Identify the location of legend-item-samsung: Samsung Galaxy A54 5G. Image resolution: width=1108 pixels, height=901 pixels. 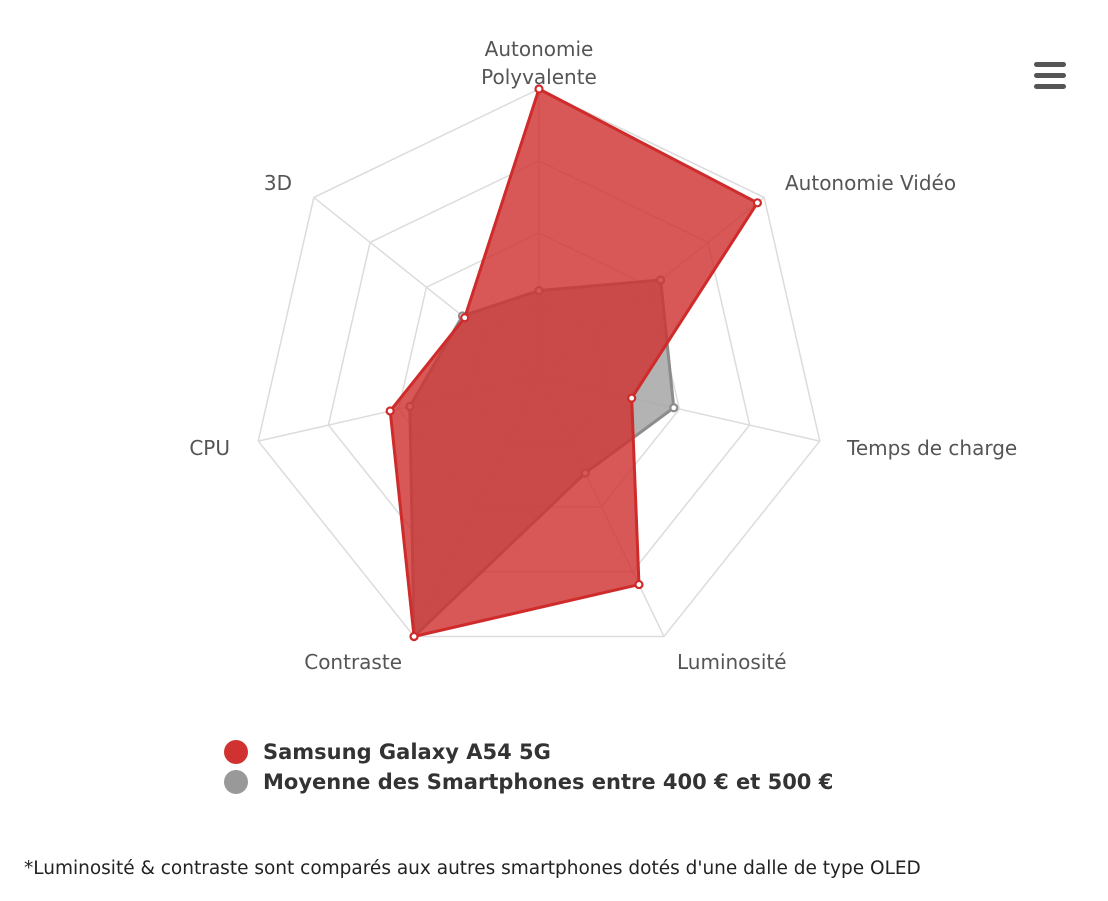
(528, 752).